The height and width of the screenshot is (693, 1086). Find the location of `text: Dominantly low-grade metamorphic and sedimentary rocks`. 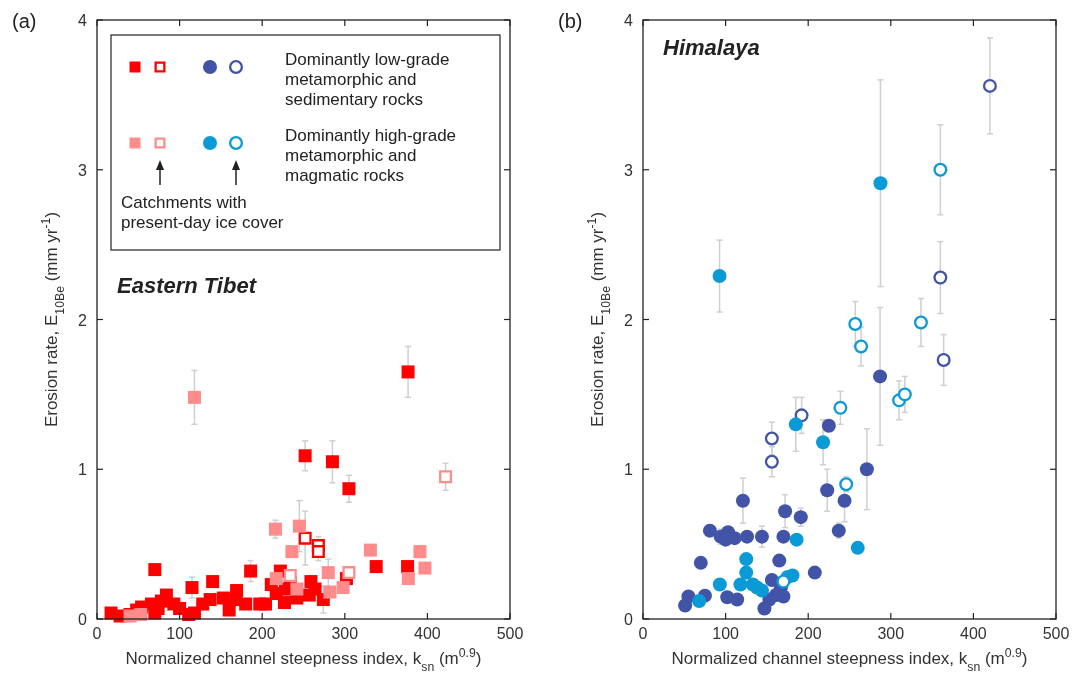

text: Dominantly low-grade metamorphic and sedimentary rocks is located at coordinates (367, 79).